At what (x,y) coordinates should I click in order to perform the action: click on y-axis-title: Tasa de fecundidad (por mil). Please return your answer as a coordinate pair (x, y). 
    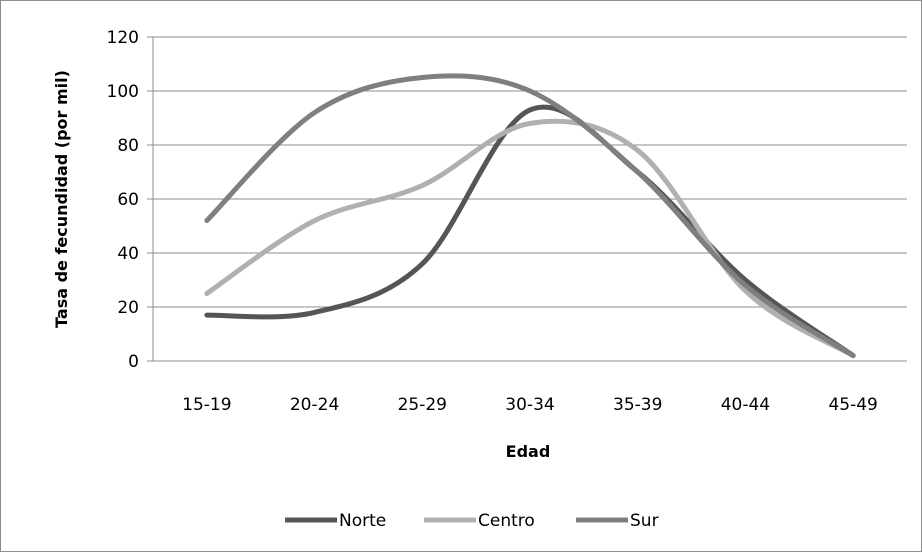
    Looking at the image, I should click on (61, 199).